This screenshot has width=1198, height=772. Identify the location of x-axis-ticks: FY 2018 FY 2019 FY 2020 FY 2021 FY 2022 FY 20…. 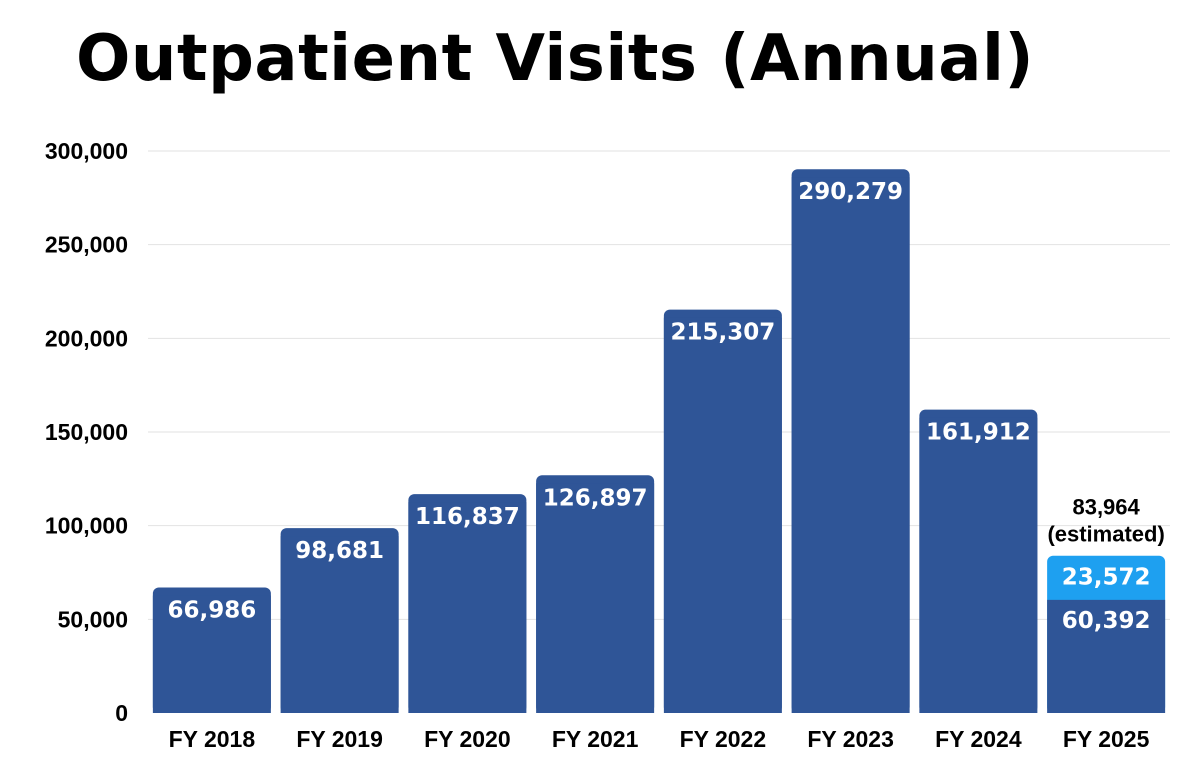
(659, 739).